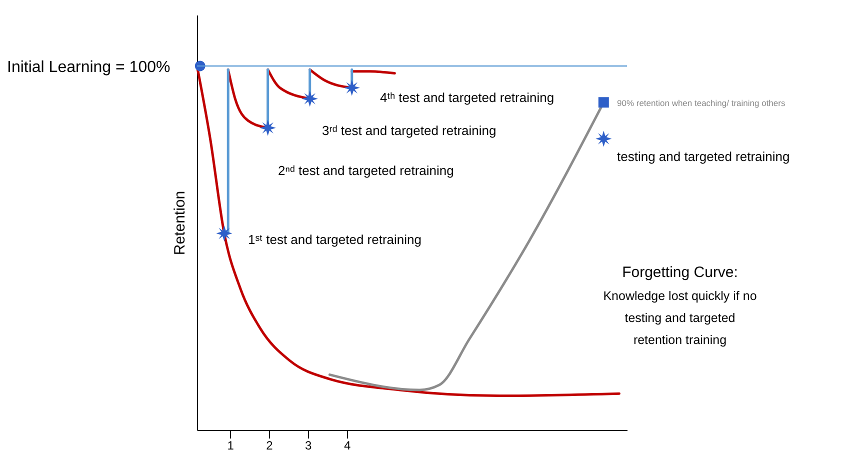 The height and width of the screenshot is (463, 841). What do you see at coordinates (88, 67) in the screenshot?
I see `text: Initial Learning = 100%` at bounding box center [88, 67].